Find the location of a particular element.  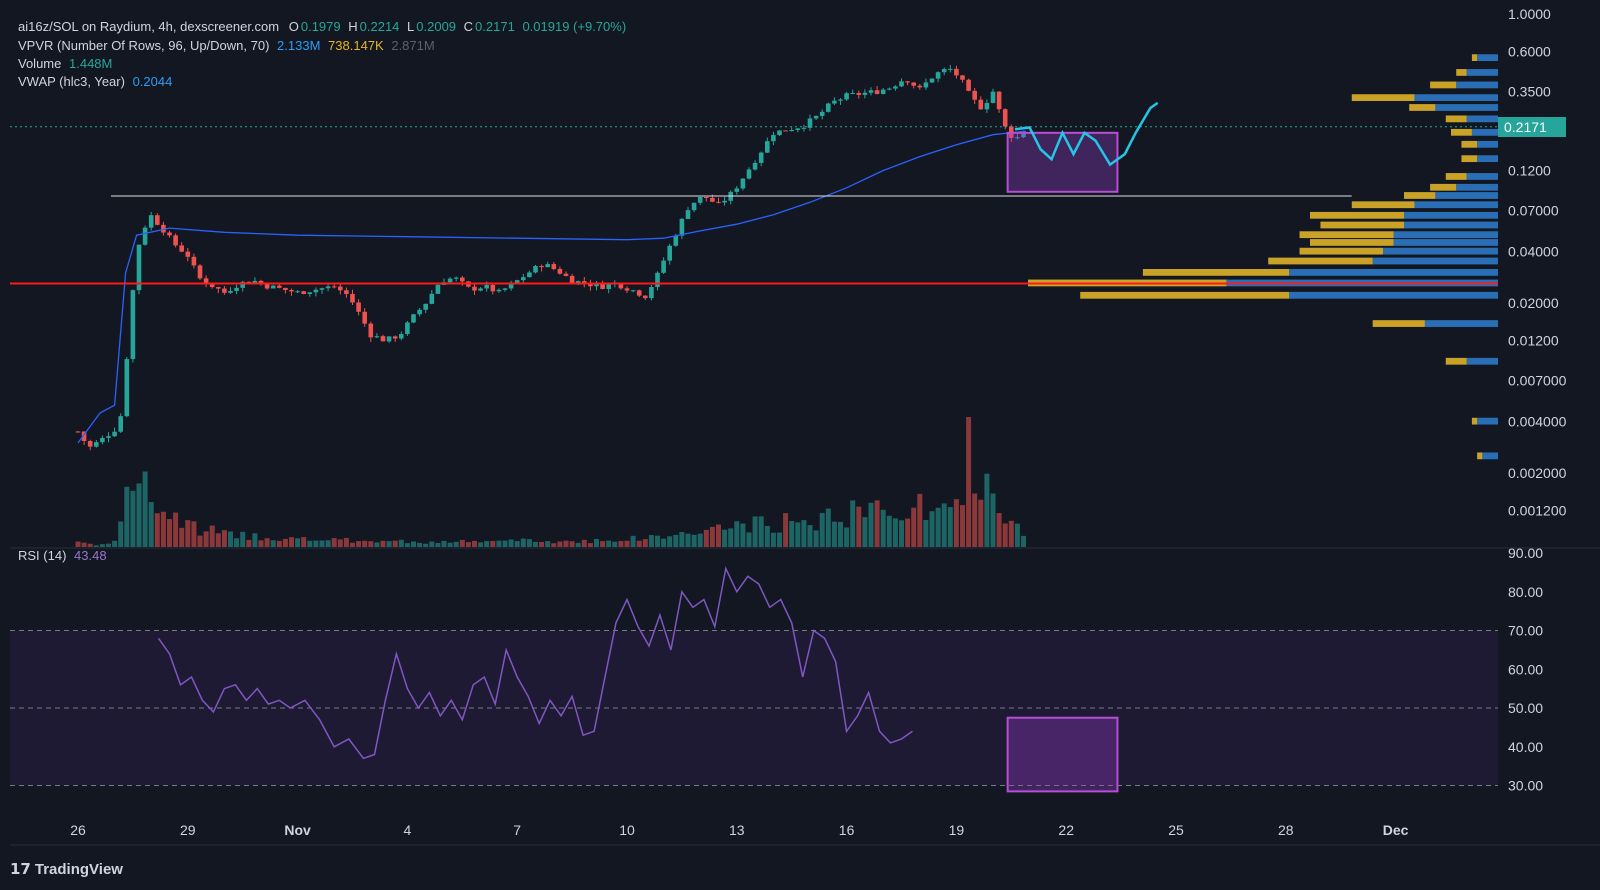

rsi-label: RSI (14) is located at coordinates (42, 555).